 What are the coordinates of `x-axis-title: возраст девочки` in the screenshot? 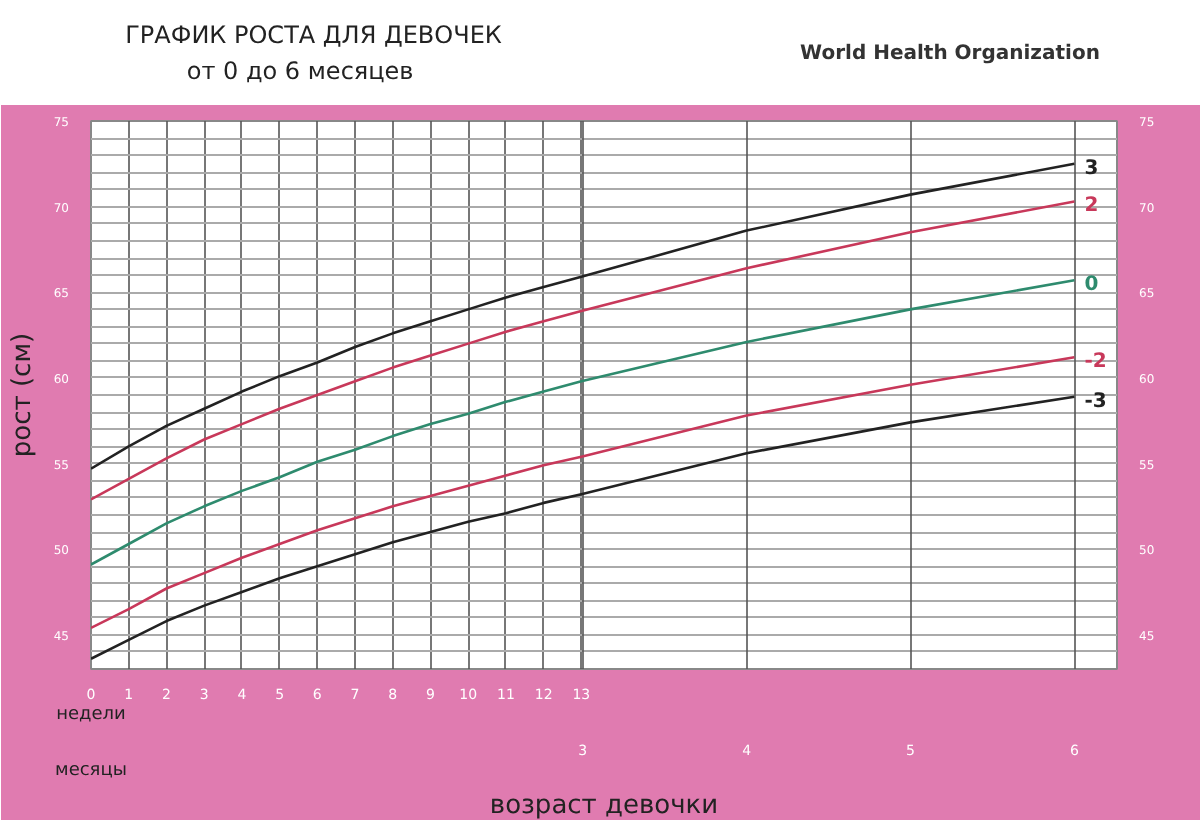 It's located at (604, 805).